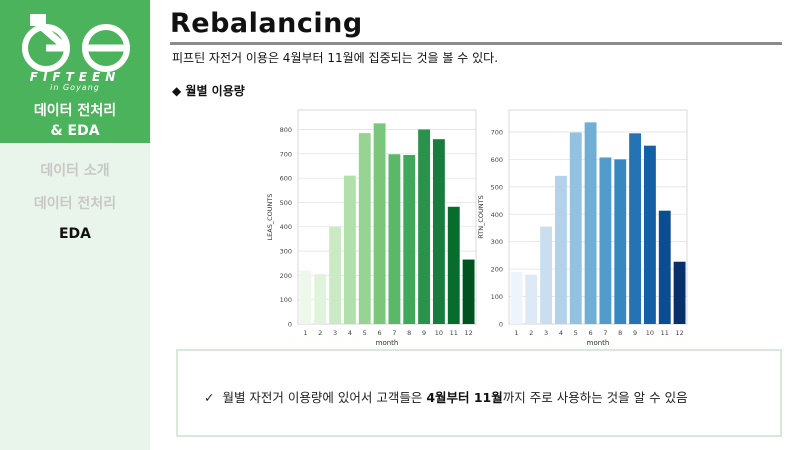  I want to click on sidebar-nav, so click(75, 296).